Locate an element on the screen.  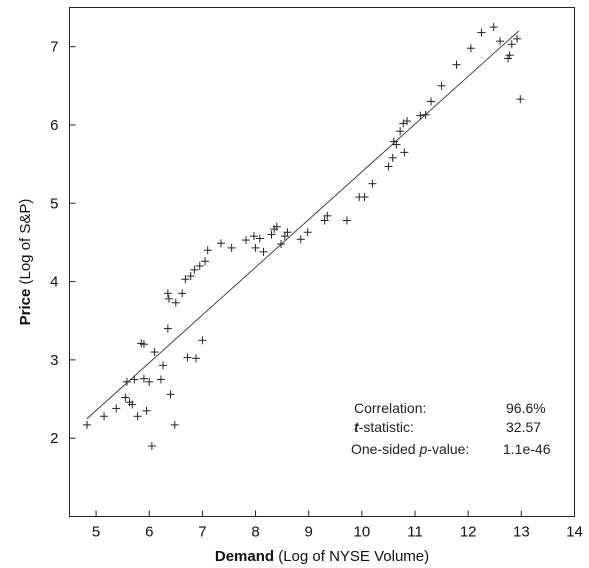
y-tick-label: 3 is located at coordinates (54, 360).